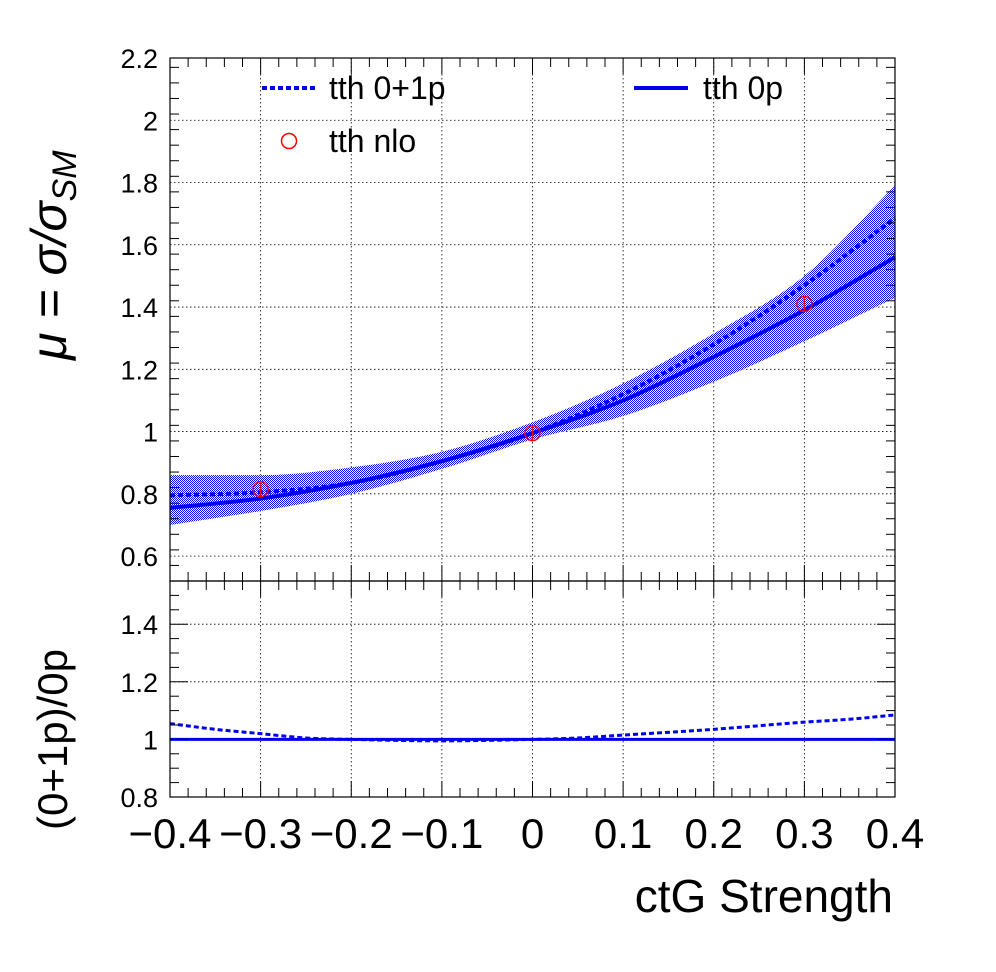 The height and width of the screenshot is (972, 996). Describe the element at coordinates (289, 141) in the screenshot. I see `legend-swatch-marker` at that location.